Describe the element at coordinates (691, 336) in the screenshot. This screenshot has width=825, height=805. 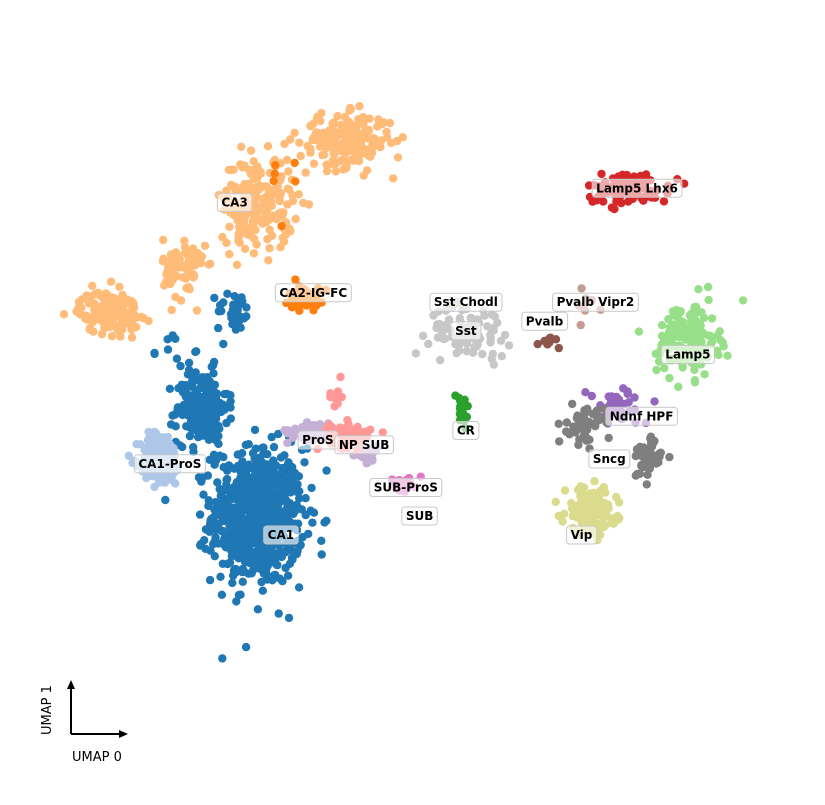
I see `cluster-lamp5` at that location.